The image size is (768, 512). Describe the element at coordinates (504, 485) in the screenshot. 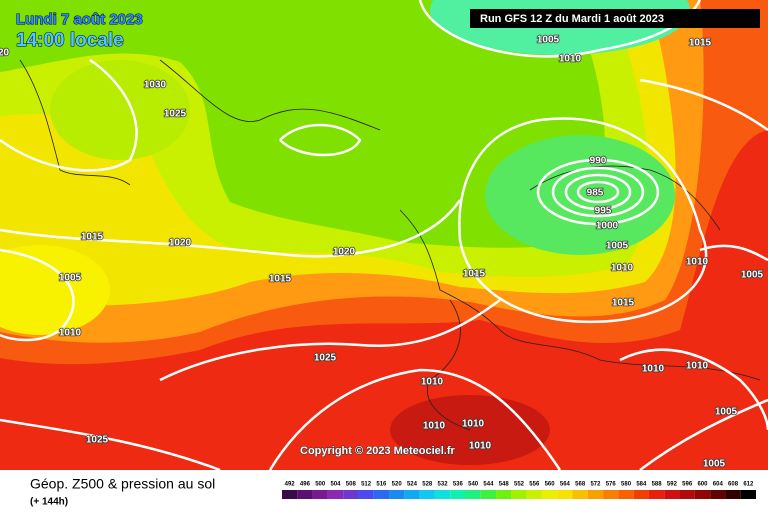

I see `scale-label: 548` at that location.